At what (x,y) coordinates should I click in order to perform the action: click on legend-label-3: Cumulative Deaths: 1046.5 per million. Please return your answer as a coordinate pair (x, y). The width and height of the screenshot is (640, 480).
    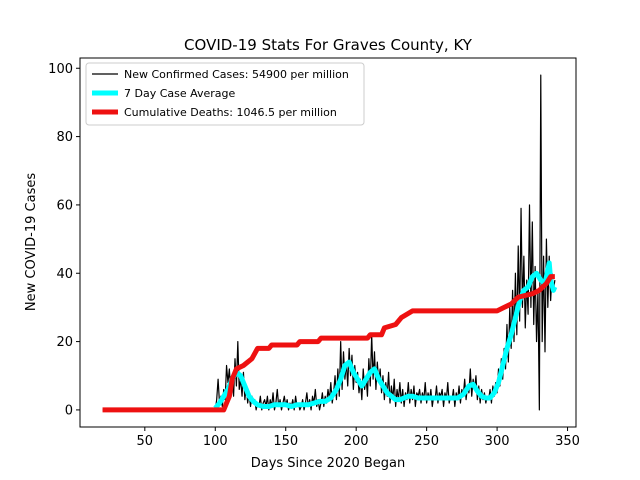
    Looking at the image, I should click on (230, 112).